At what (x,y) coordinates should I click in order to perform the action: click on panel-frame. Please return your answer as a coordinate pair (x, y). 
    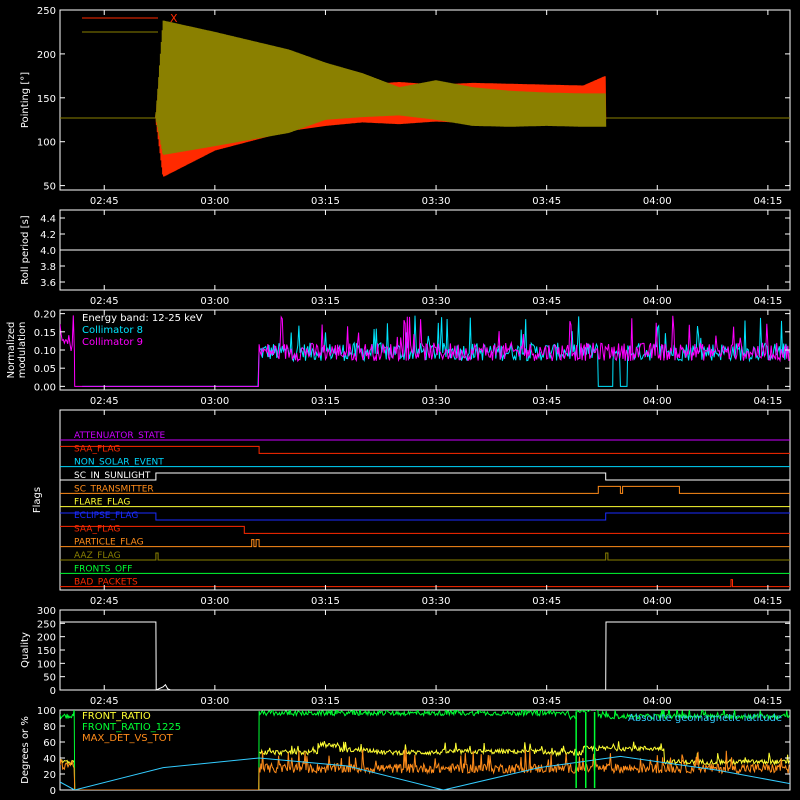
    Looking at the image, I should click on (425, 750).